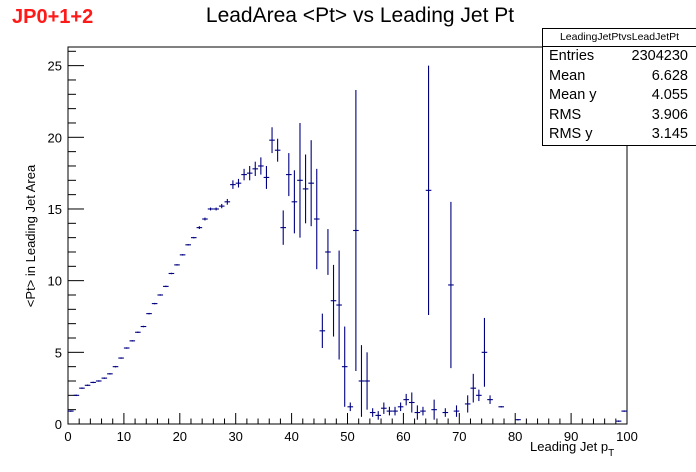  Describe the element at coordinates (627, 436) in the screenshot. I see `x-tick-label: 100` at that location.